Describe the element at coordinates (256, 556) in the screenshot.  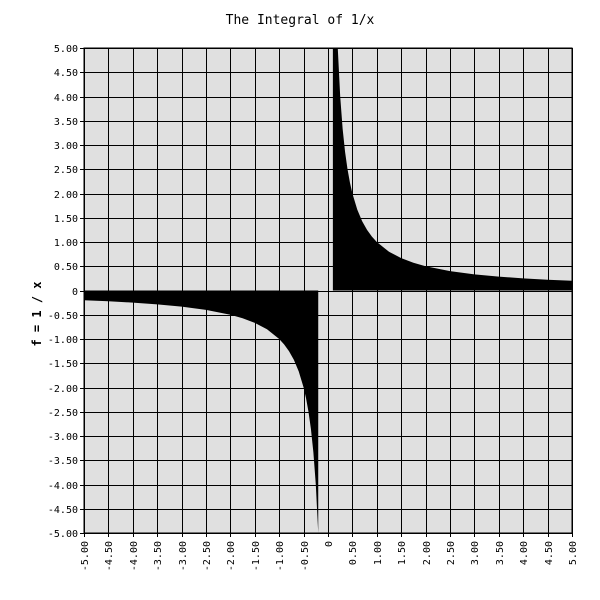
I see `x-tick-label: -1.50` at that location.